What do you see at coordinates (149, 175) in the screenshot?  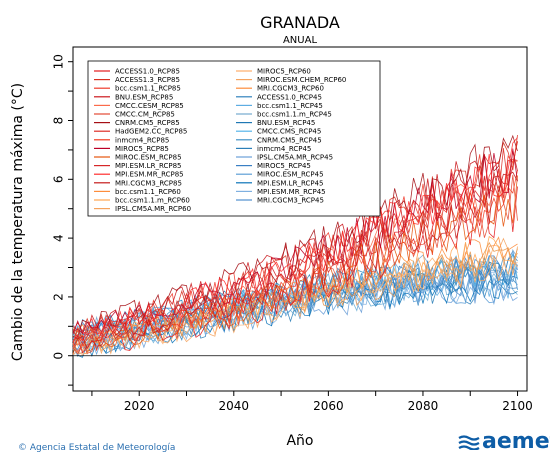 I see `legend-label: MPI.ESM.MR_RCP85` at bounding box center [149, 175].